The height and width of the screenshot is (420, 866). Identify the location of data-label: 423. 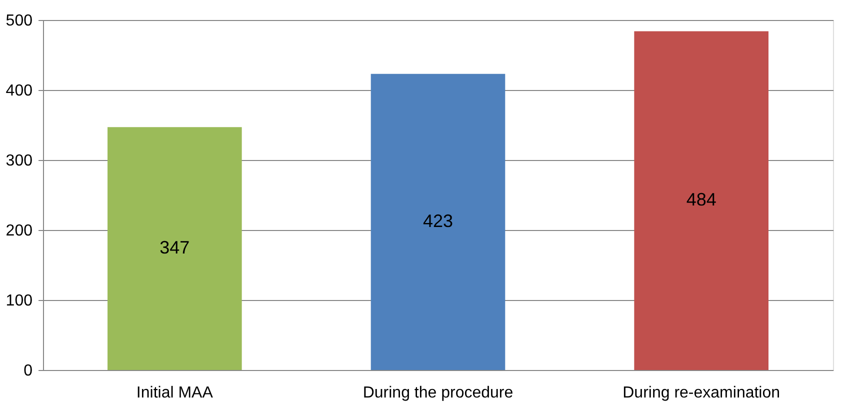
(438, 220).